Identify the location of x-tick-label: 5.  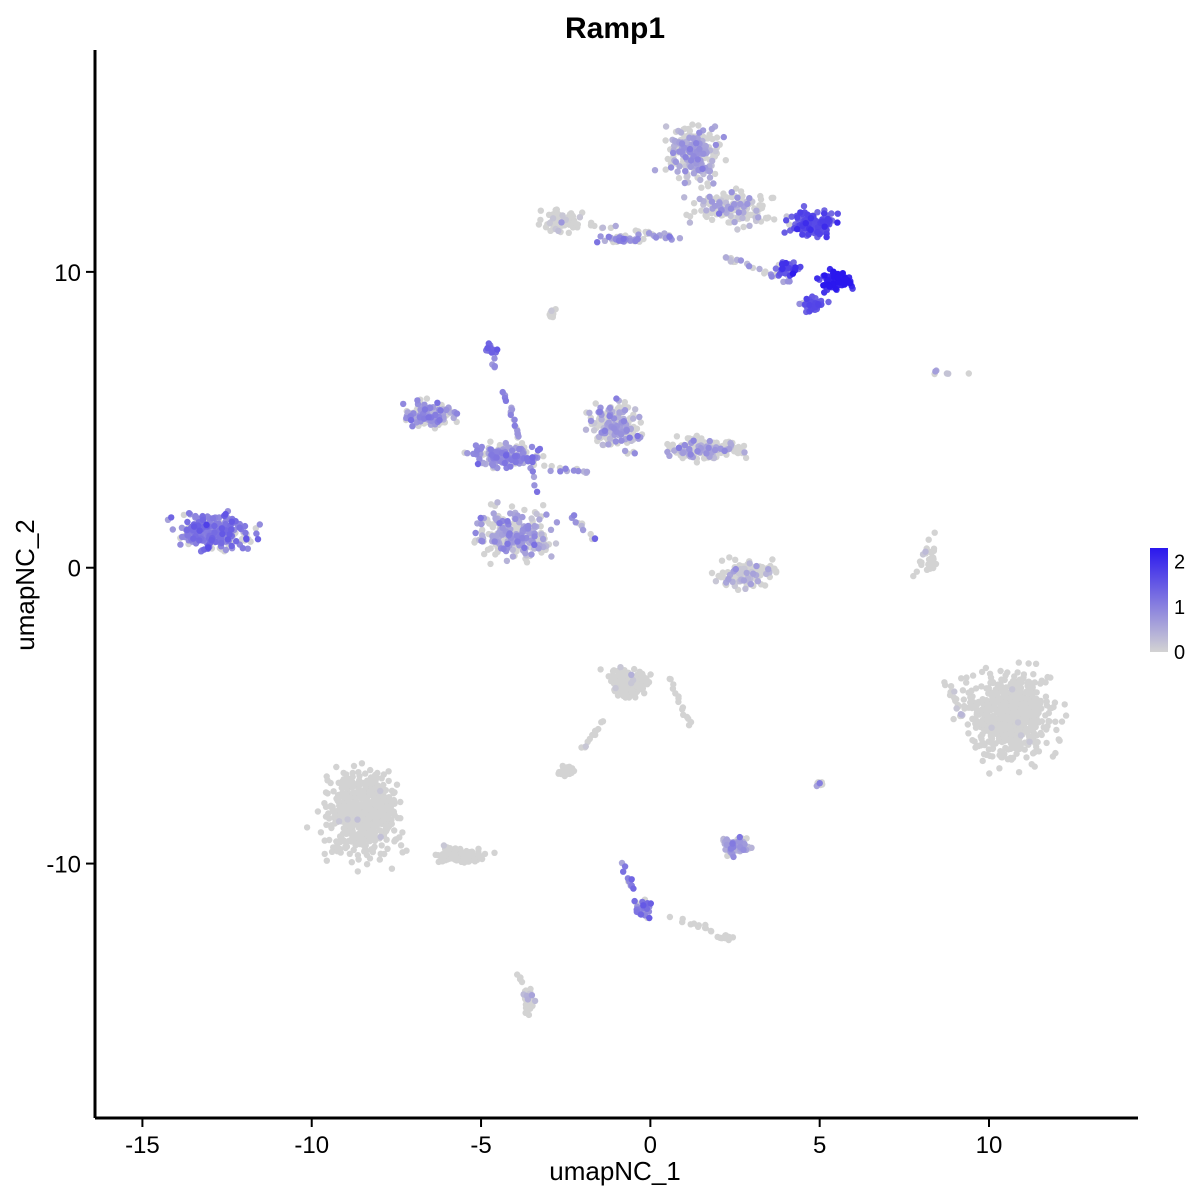
(819, 1145).